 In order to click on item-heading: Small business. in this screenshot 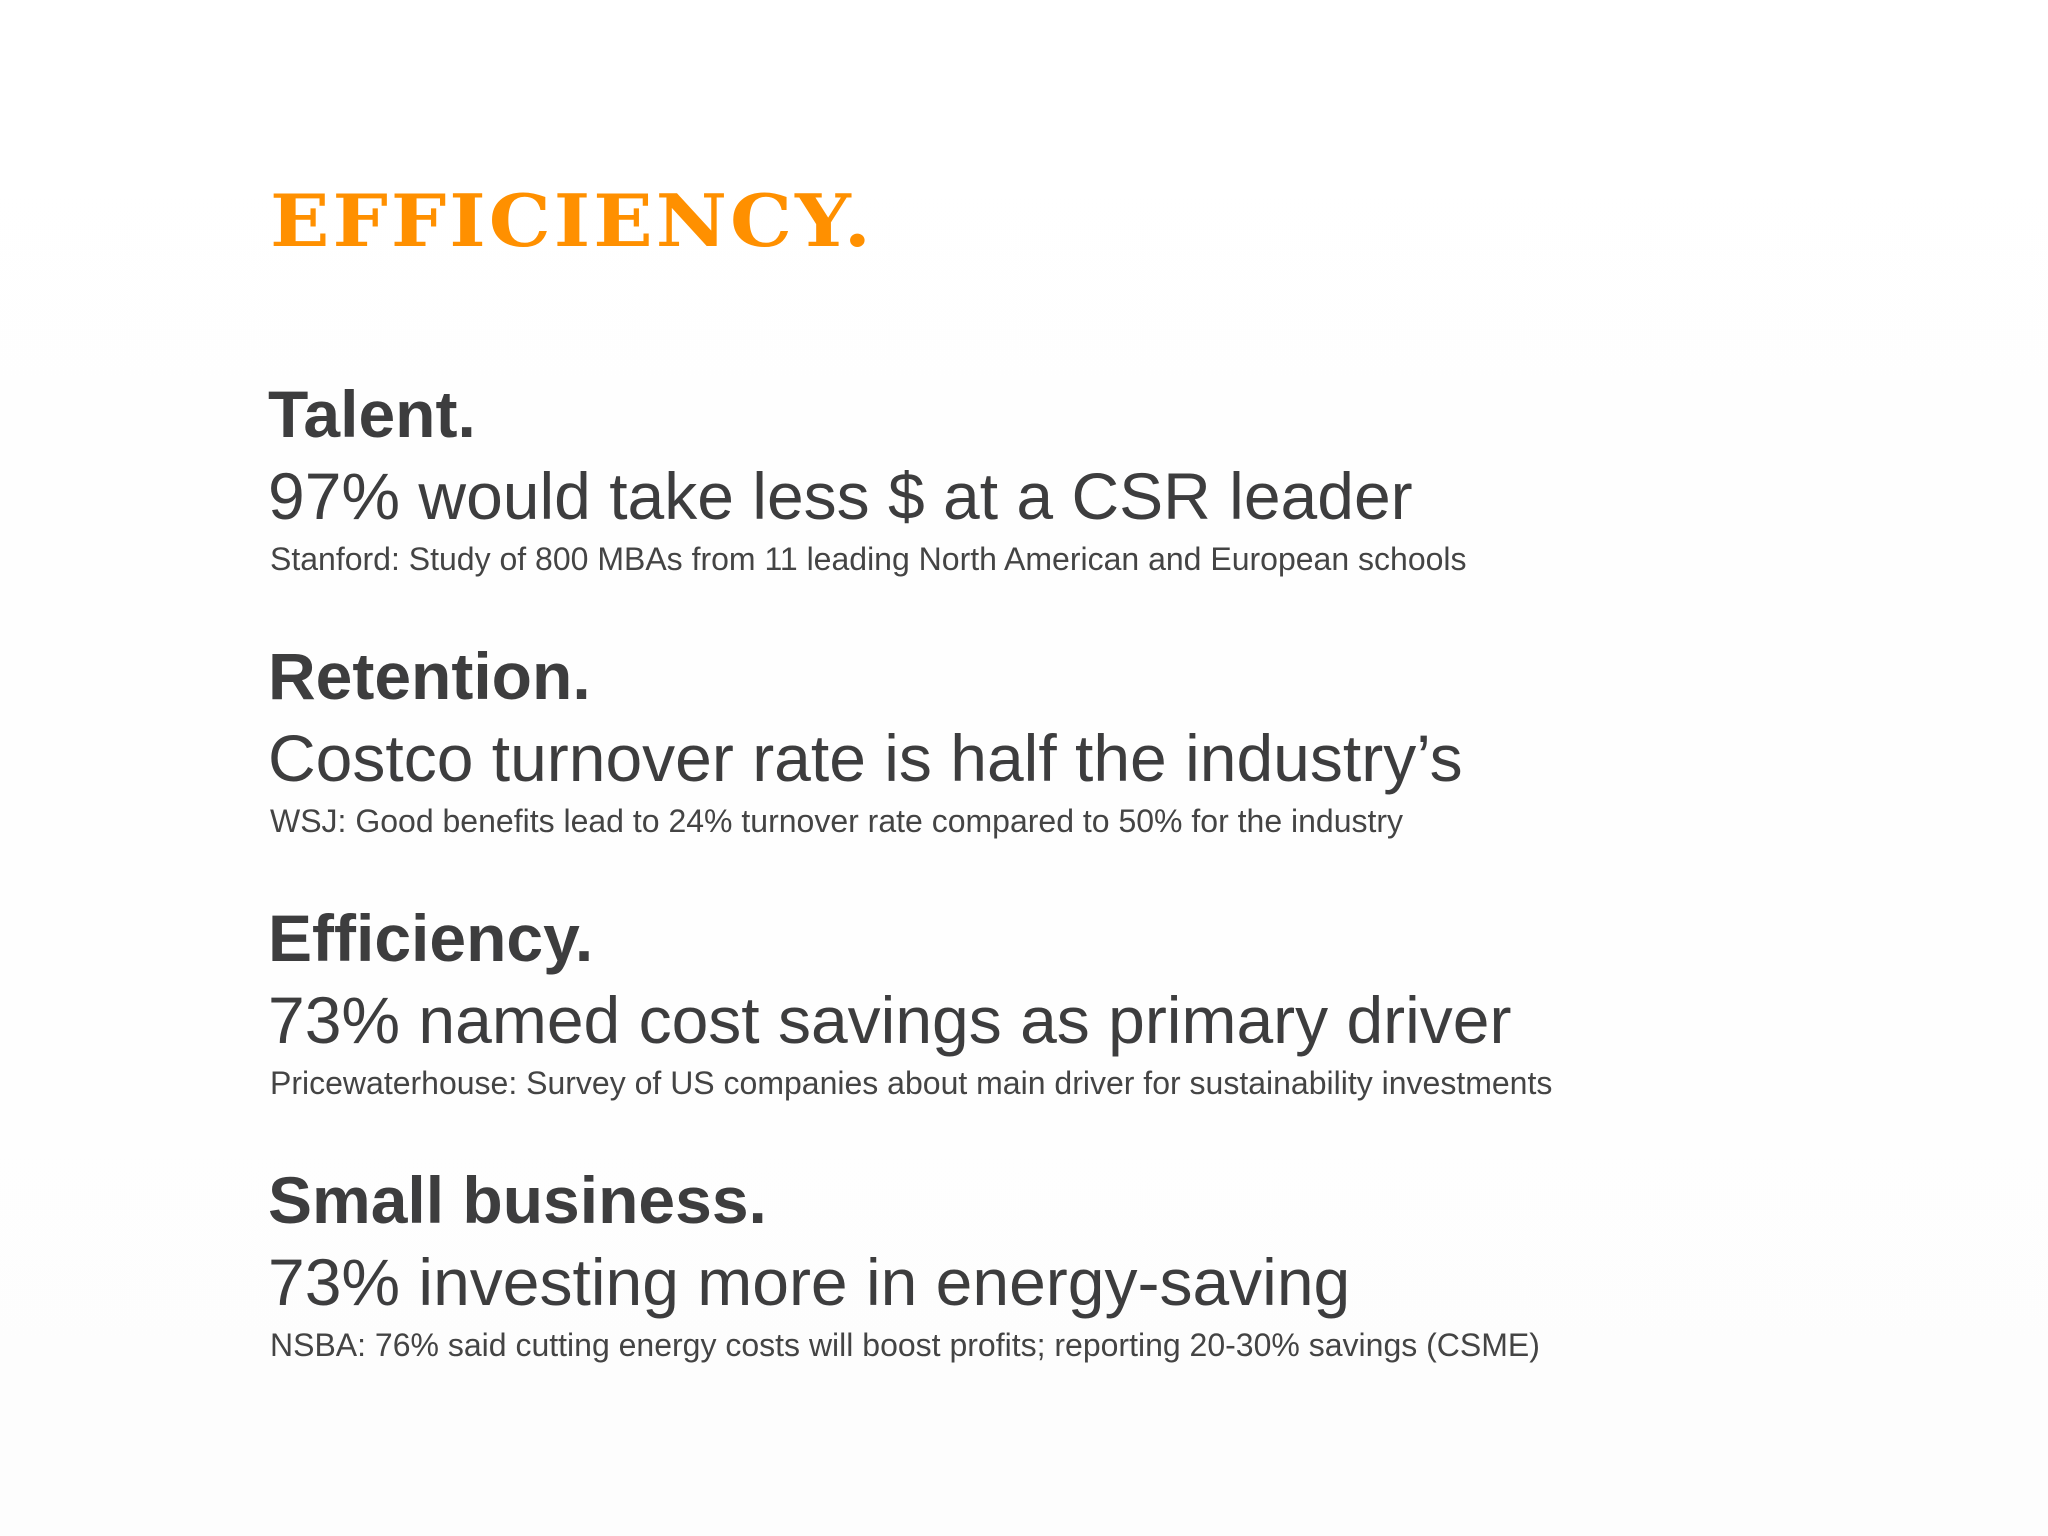, I will do `click(517, 1200)`.